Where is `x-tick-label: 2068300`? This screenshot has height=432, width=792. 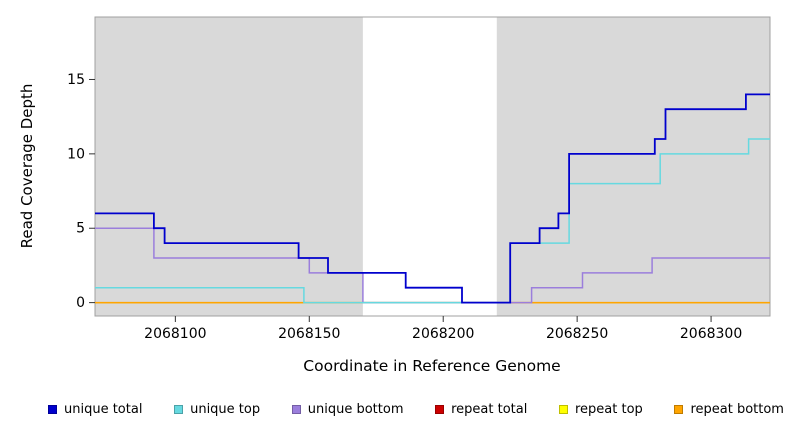
x-tick-label: 2068300 is located at coordinates (711, 334).